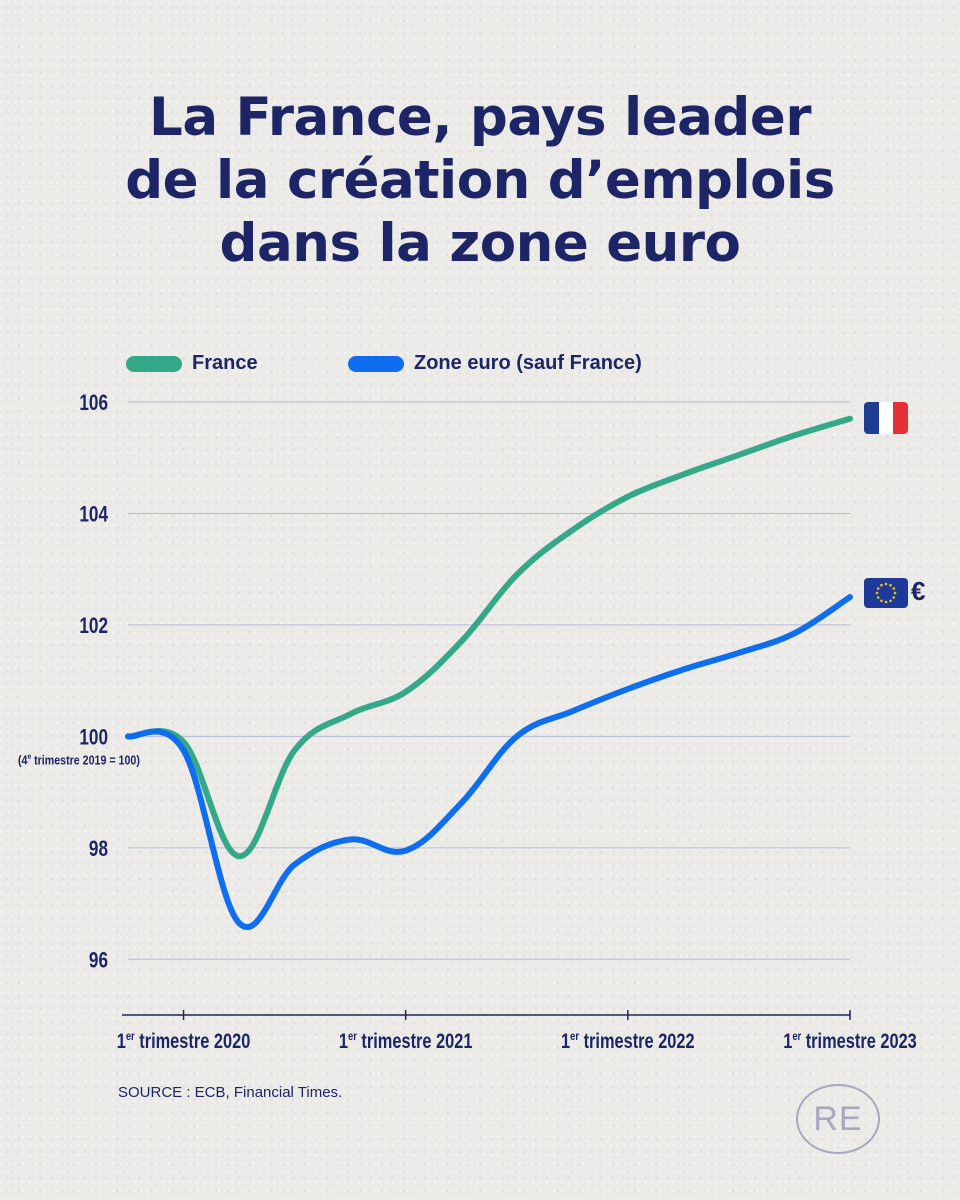 The width and height of the screenshot is (960, 1200). What do you see at coordinates (79, 760) in the screenshot?
I see `y-axis-note: (4e trimestre 2019 = 100)` at bounding box center [79, 760].